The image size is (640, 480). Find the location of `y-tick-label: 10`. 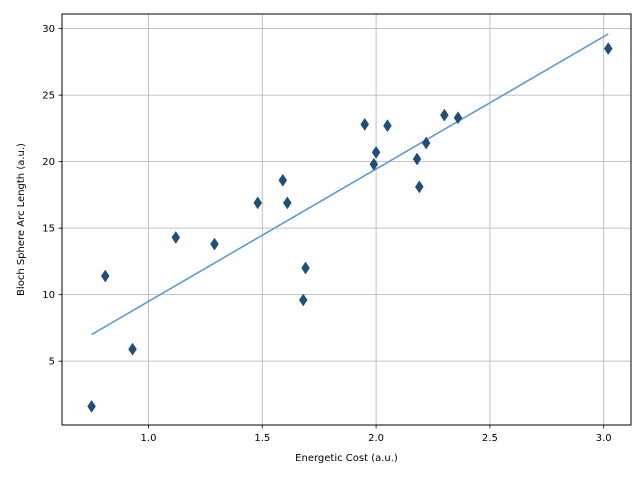

y-tick-label: 10 is located at coordinates (48, 295).